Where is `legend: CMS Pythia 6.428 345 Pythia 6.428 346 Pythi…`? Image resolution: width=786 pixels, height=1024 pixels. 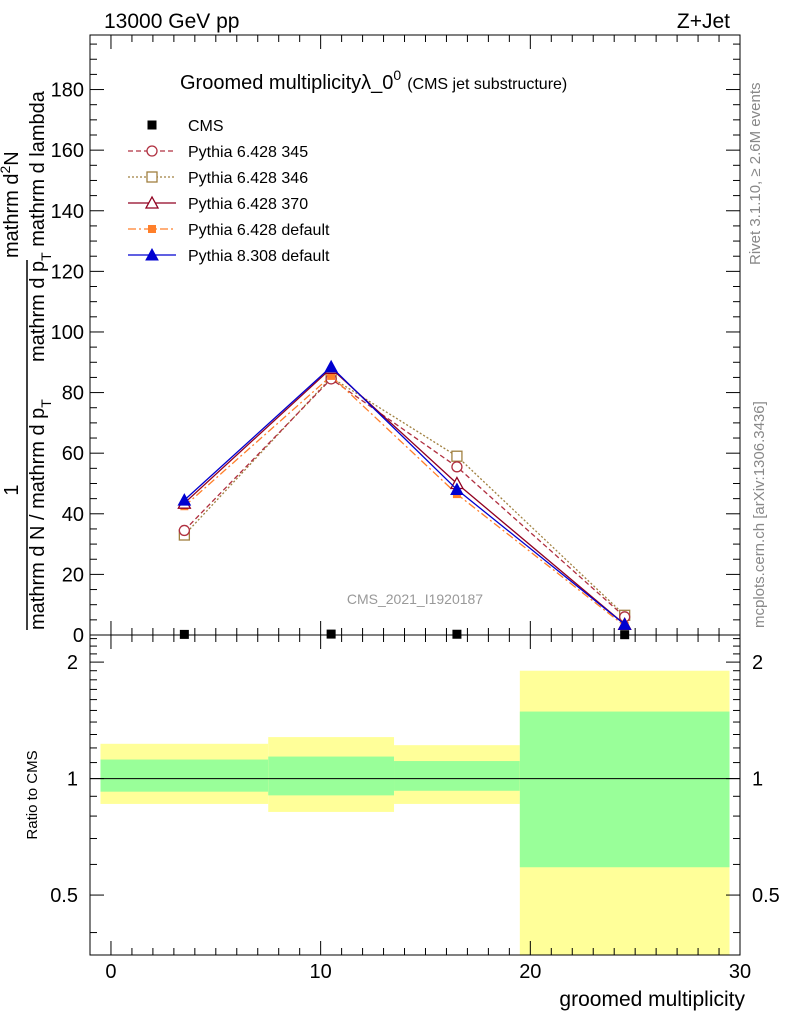 legend: CMS Pythia 6.428 345 Pythia 6.428 346 Pythi… is located at coordinates (229, 191).